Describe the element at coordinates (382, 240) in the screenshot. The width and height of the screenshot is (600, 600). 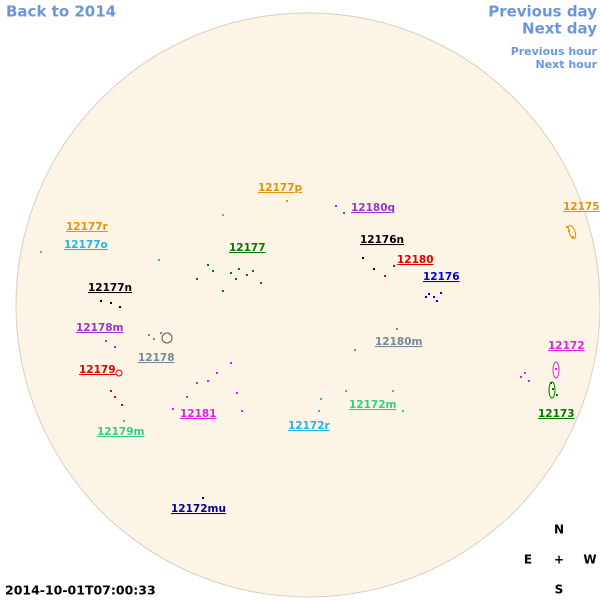
I see `region-label: 12176n` at that location.